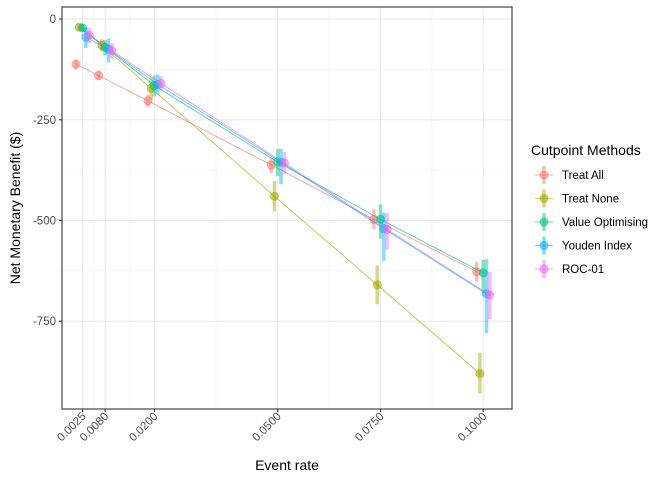 The width and height of the screenshot is (672, 480). I want to click on legend-item: Value Optimising, so click(591, 222).